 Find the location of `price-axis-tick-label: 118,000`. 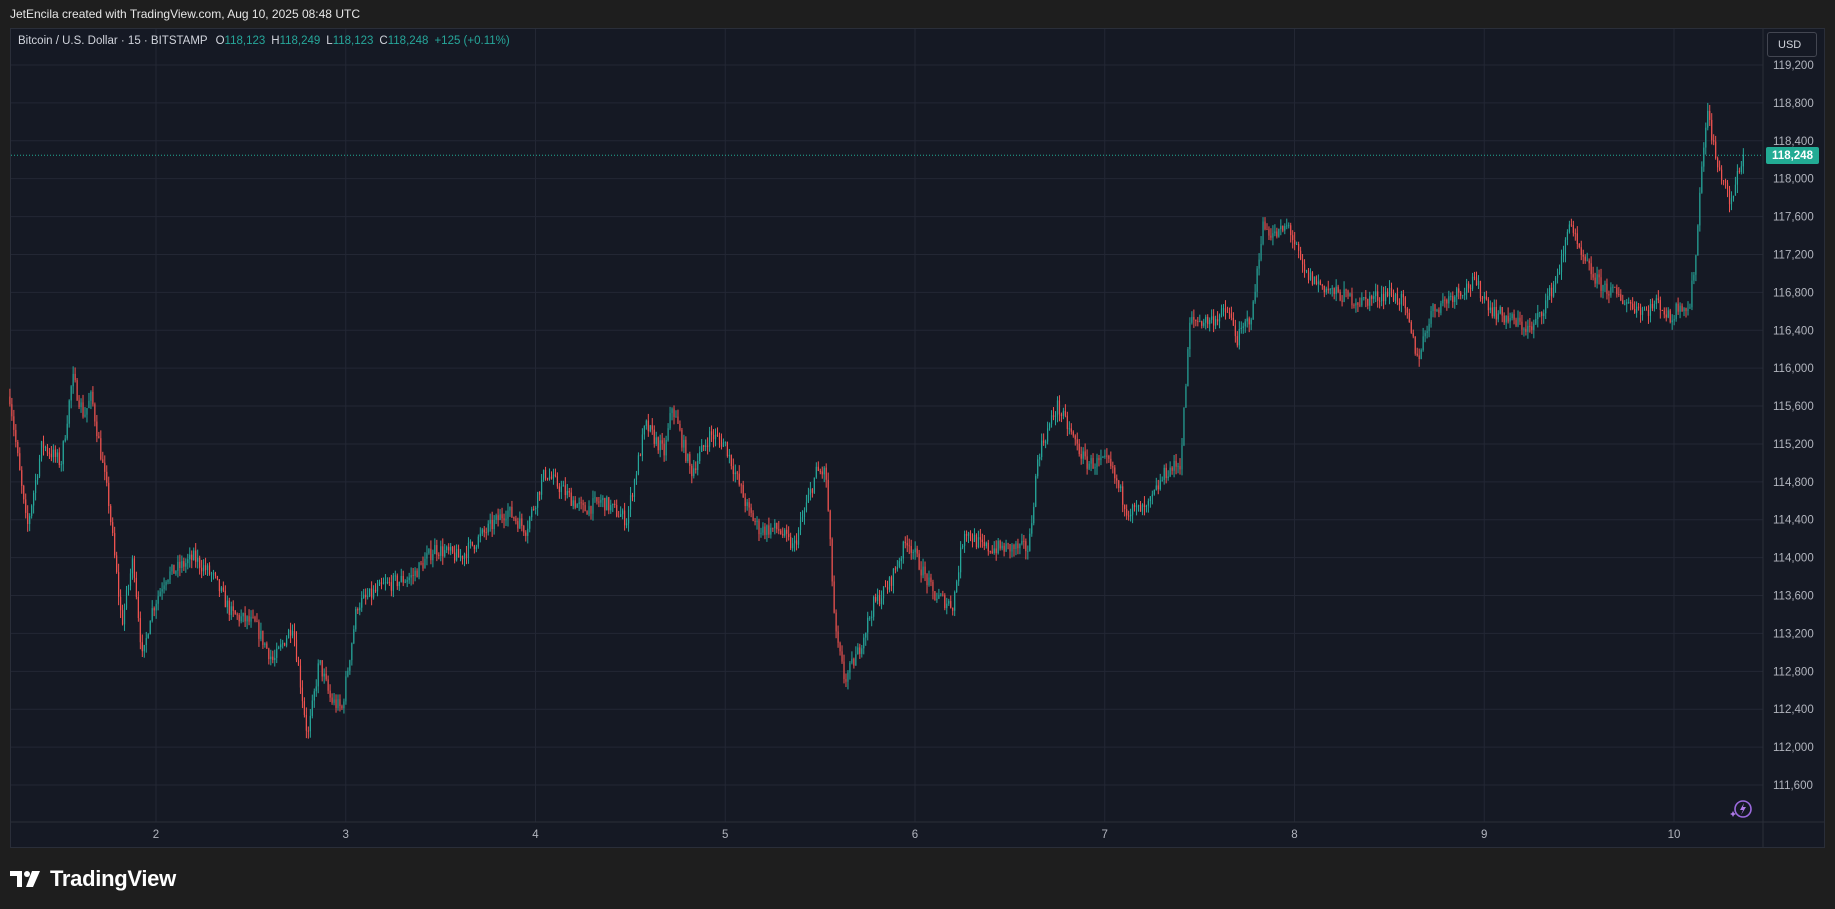

price-axis-tick-label: 118,000 is located at coordinates (1793, 180).